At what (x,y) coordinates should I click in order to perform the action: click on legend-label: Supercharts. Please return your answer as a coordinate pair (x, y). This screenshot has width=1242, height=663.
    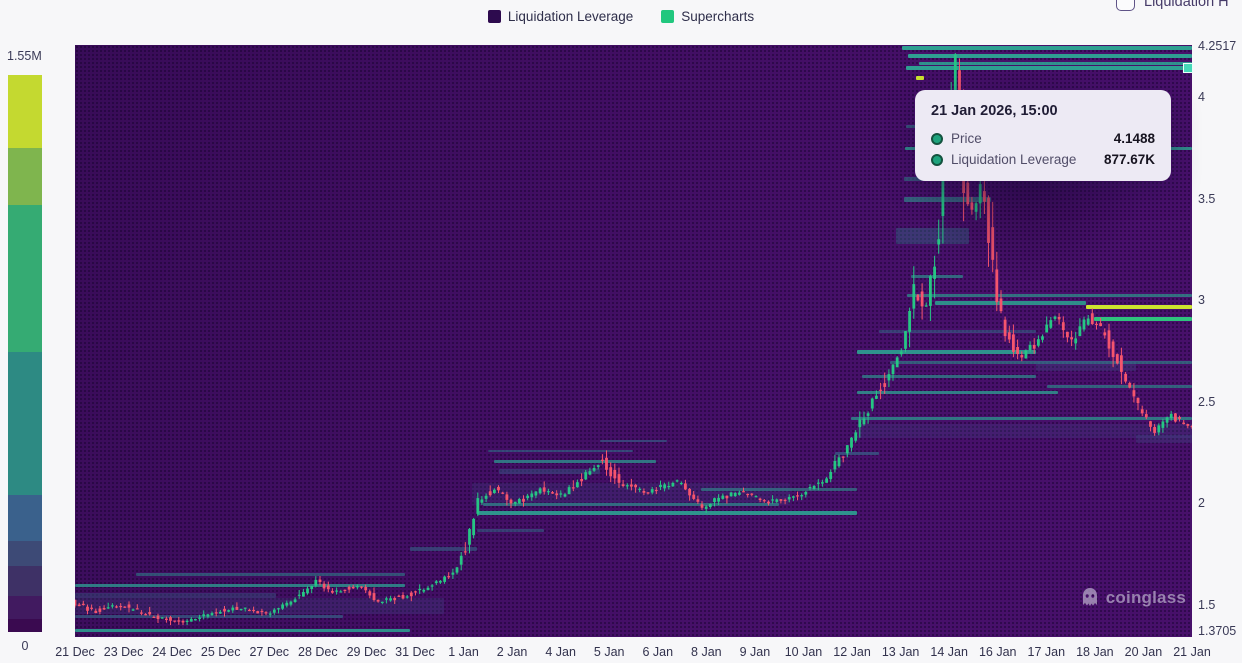
    Looking at the image, I should click on (718, 16).